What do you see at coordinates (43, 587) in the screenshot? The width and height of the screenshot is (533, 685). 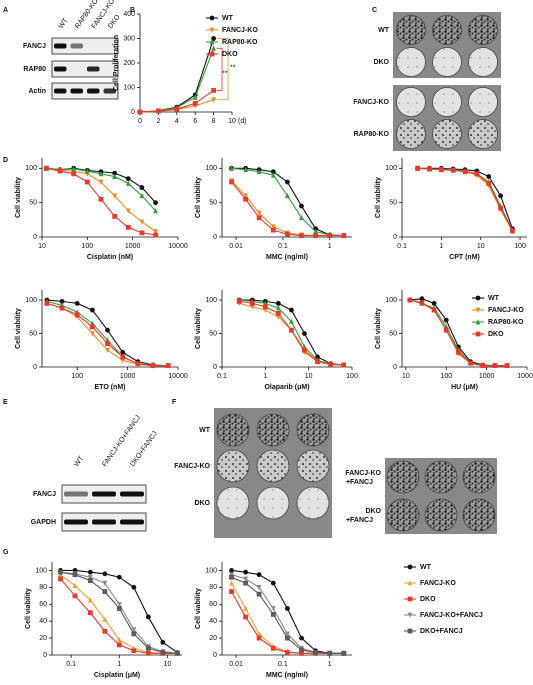 I see `y-tick-label: 80` at bounding box center [43, 587].